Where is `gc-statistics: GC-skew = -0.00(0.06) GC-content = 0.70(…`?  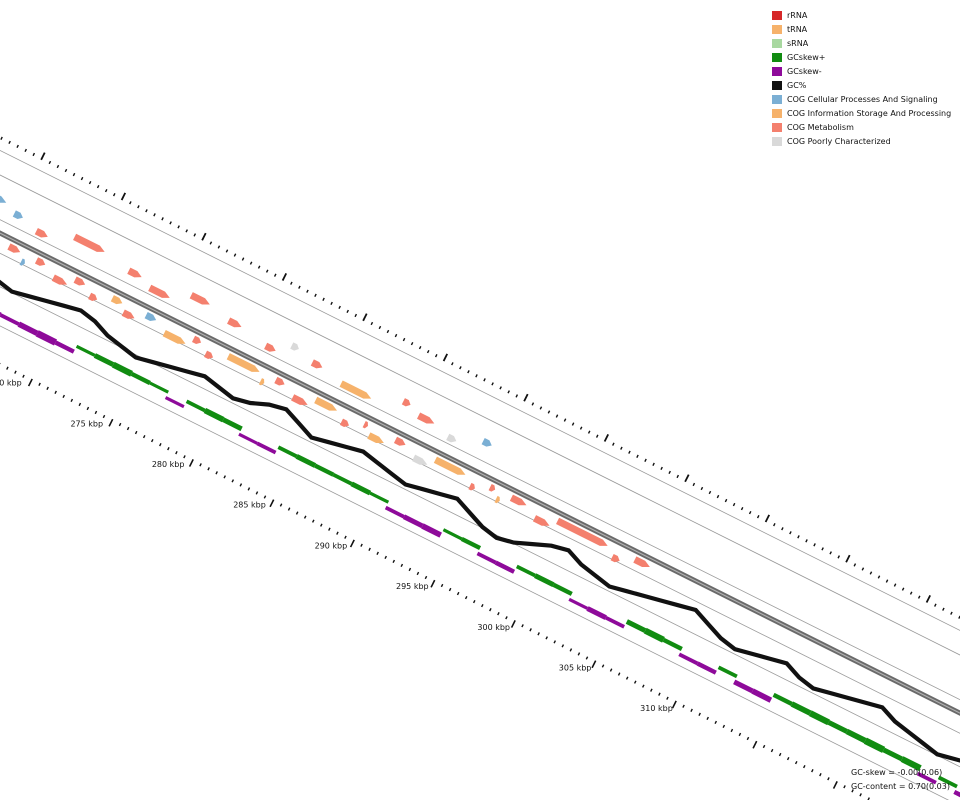 gc-statistics: GC-skew = -0.00(0.06) GC-content = 0.70(… is located at coordinates (900, 780).